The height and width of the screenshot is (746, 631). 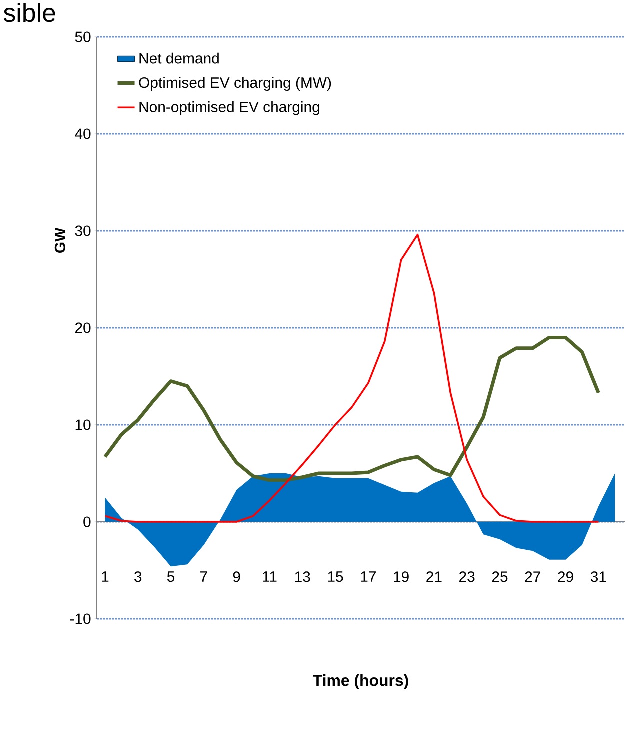 I want to click on x-tick-label: 19, so click(x=401, y=577).